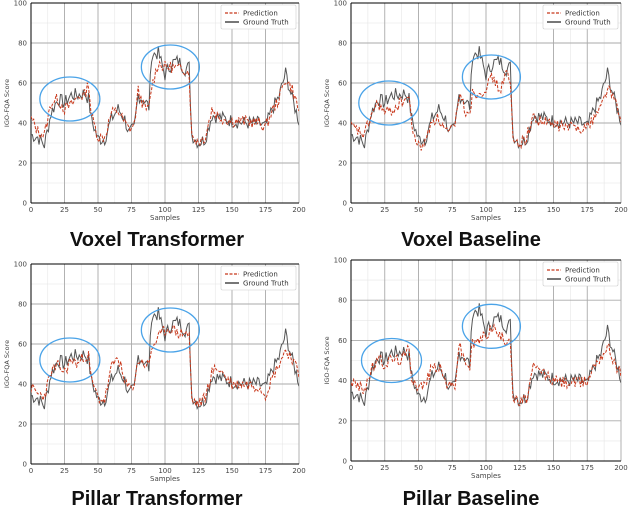 The image size is (628, 511). Describe the element at coordinates (471, 240) in the screenshot. I see `panel-title: Voxel Baseline` at that location.